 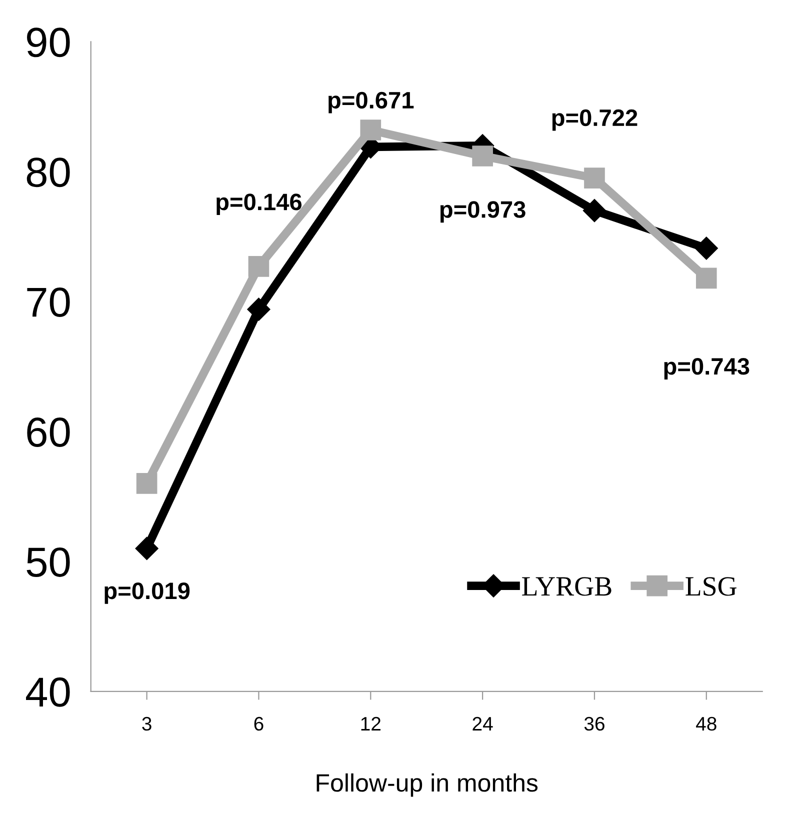 What do you see at coordinates (594, 723) in the screenshot?
I see `x-tick-label: 36` at bounding box center [594, 723].